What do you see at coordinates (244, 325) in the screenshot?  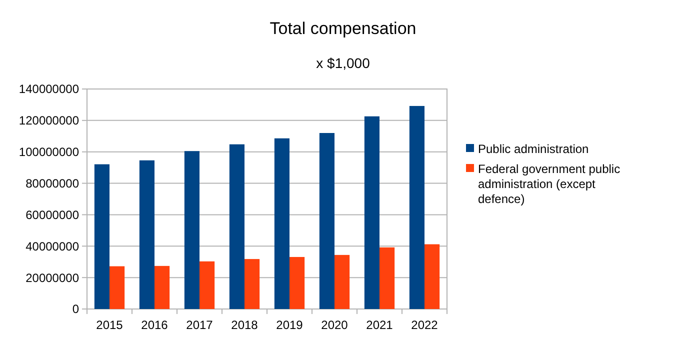 I see `x-tick-label: 2018` at bounding box center [244, 325].